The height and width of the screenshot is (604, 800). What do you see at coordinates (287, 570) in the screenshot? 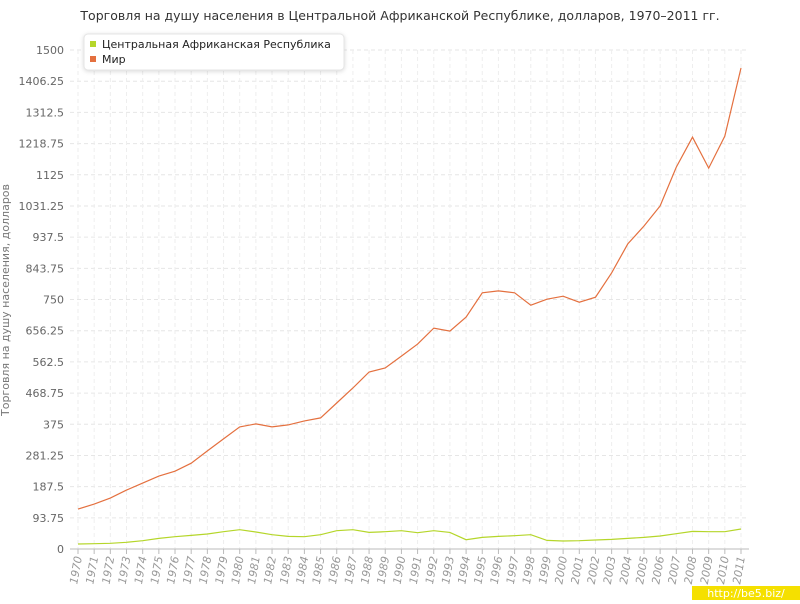
I see `x-tick-label: 1983` at bounding box center [287, 570].